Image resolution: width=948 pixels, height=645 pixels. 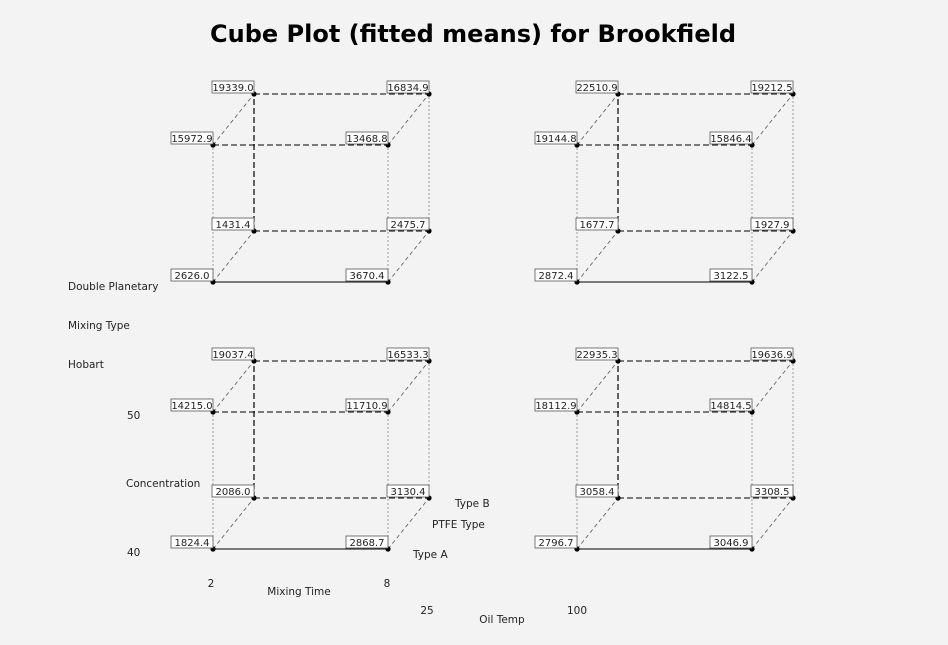 I want to click on value-label: 3308.5, so click(x=772, y=492).